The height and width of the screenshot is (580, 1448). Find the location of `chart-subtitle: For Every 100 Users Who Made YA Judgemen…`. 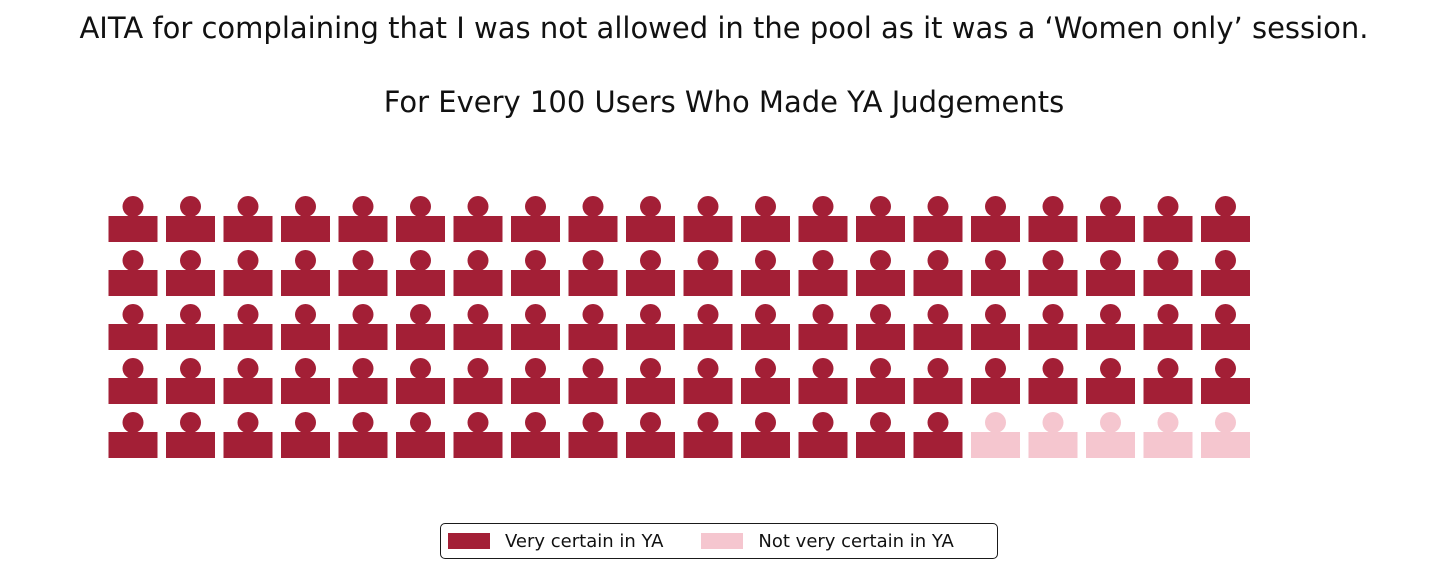

chart-subtitle: For Every 100 Users Who Made YA Judgemen… is located at coordinates (724, 102).